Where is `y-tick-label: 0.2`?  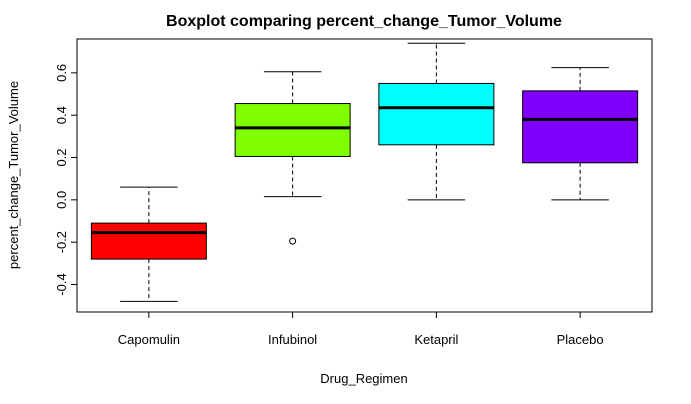
y-tick-label: 0.2 is located at coordinates (61, 157).